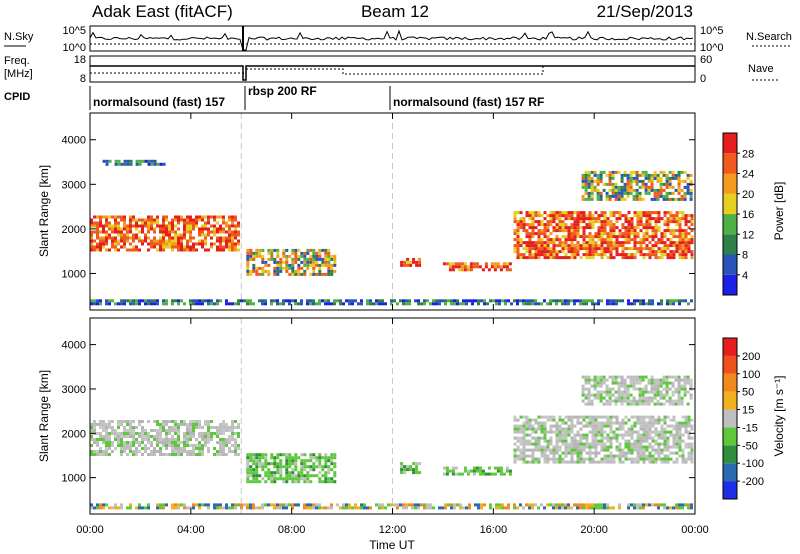  Describe the element at coordinates (748, 175) in the screenshot. I see `power-colorbar-tick-label: 24` at that location.